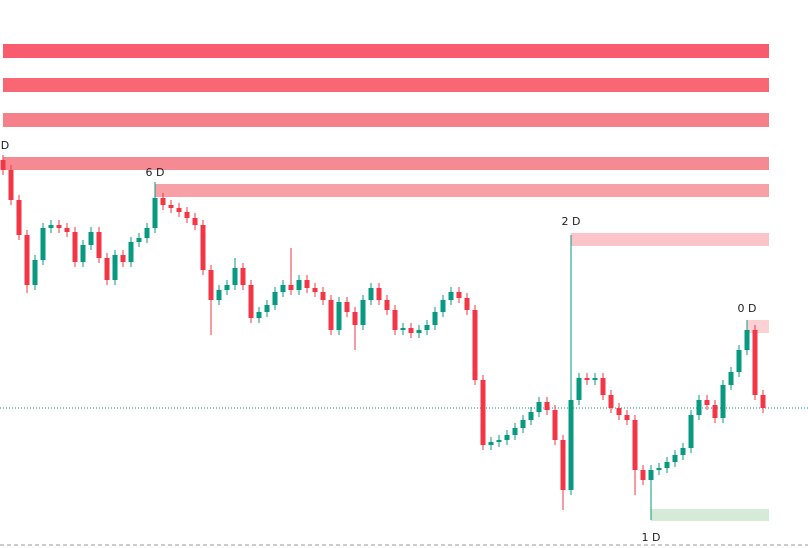  What do you see at coordinates (651, 537) in the screenshot?
I see `zone-label: 1 D` at bounding box center [651, 537].